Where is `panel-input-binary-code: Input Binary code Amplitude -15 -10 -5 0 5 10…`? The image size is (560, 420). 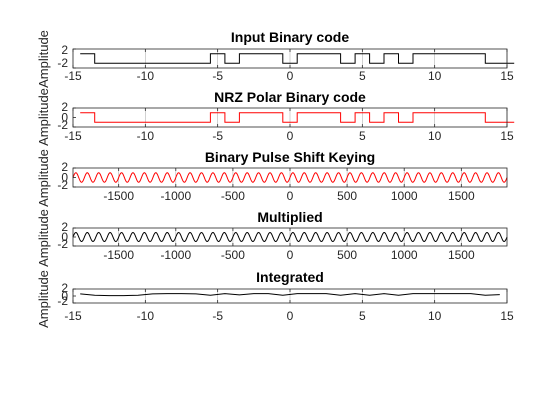
panel-input-binary-code: Input Binary code Amplitude -15 -10 -5 0 5 10… is located at coordinates (275, 58).